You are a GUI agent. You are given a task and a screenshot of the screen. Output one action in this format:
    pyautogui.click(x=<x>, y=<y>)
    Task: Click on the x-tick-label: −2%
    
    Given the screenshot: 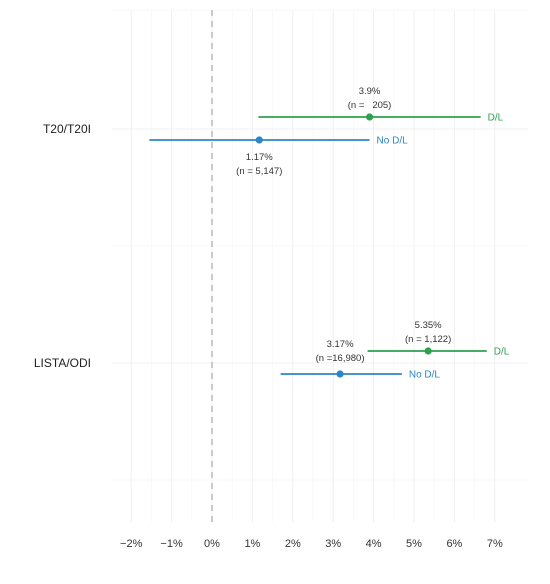 What is the action you would take?
    pyautogui.click(x=131, y=544)
    